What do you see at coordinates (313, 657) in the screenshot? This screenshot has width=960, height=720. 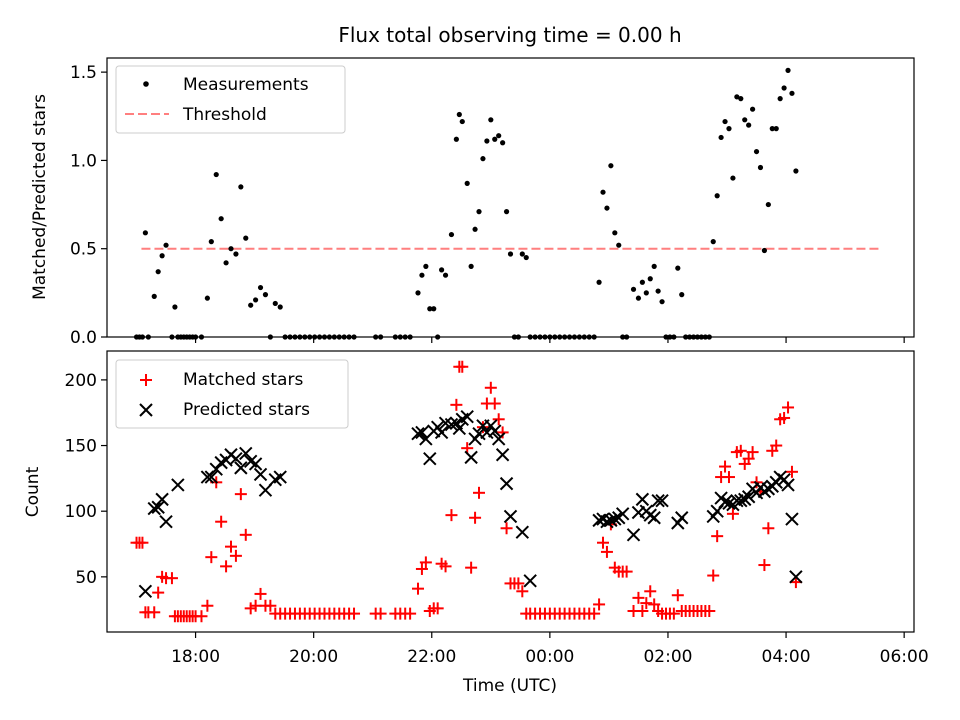 I see `x-tick-label: 20:00` at bounding box center [313, 657].